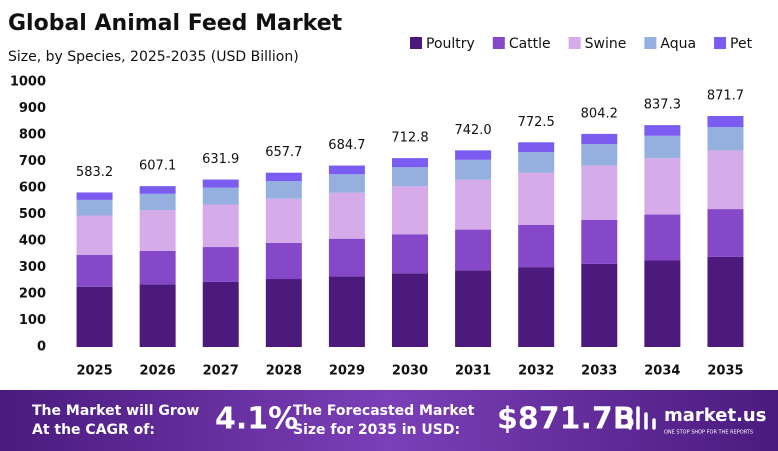  What do you see at coordinates (32, 320) in the screenshot?
I see `y-tick-label: 100` at bounding box center [32, 320].